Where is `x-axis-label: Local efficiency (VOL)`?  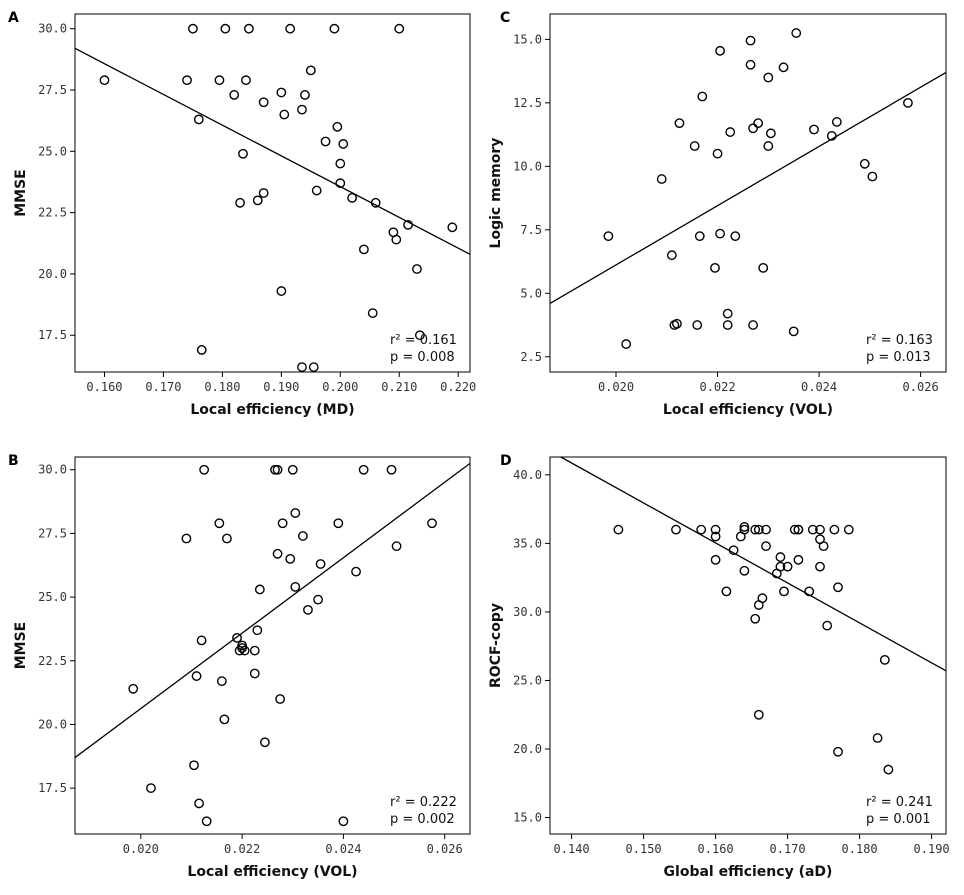
x-axis-label: Local efficiency (VOL) is located at coordinates (748, 410).